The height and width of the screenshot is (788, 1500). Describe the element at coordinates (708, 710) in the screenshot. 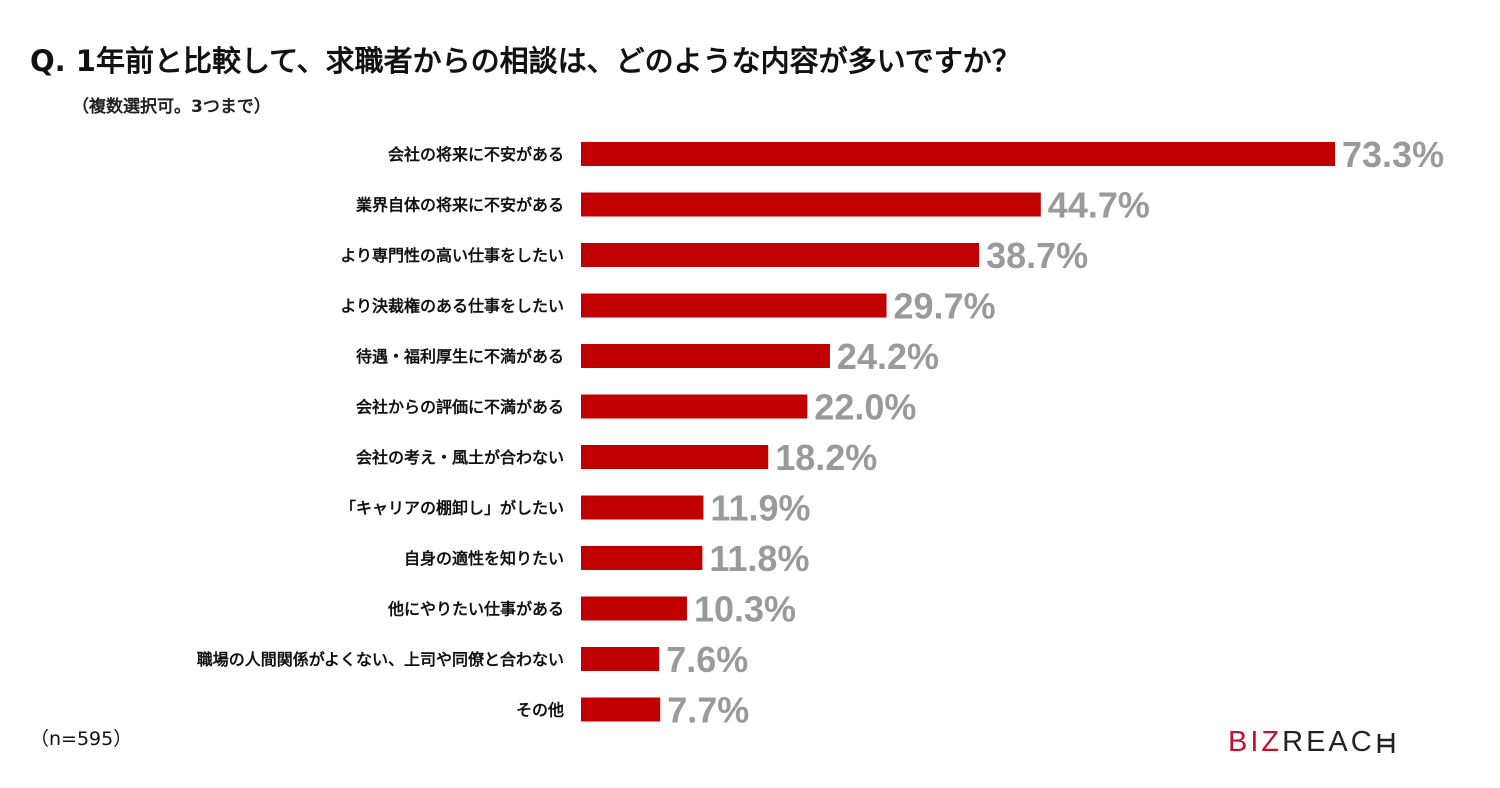

I see `value-label: 7.7%` at that location.